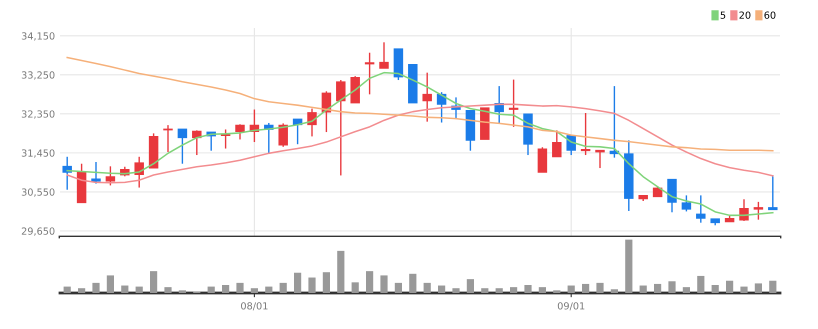 This screenshot has height=329, width=818. I want to click on y-tick-label: 30,550, so click(38, 192).